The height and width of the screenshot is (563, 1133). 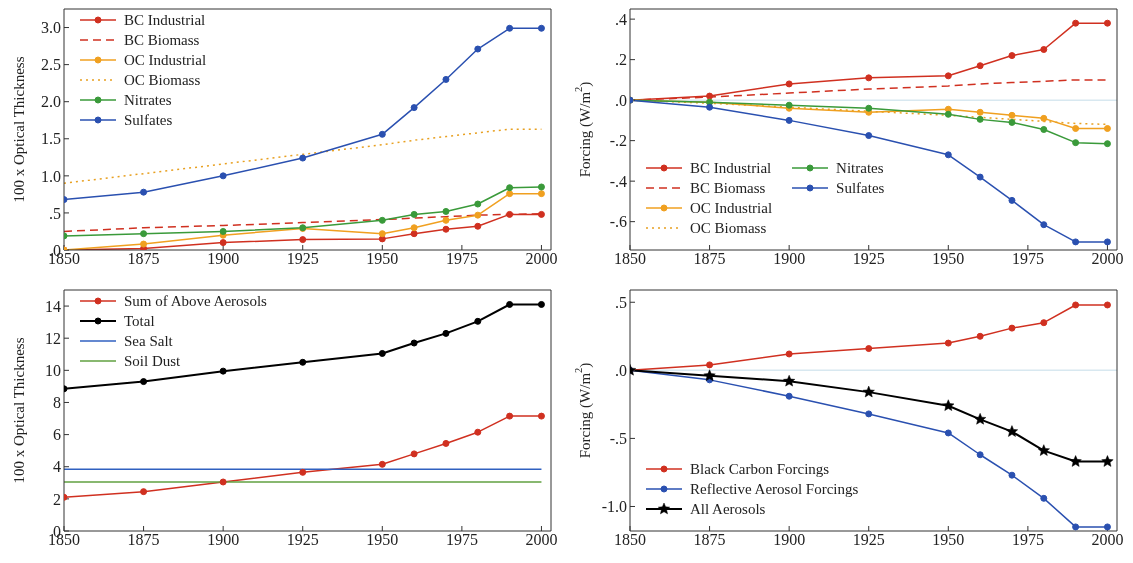 What do you see at coordinates (57, 467) in the screenshot?
I see `y-tick-label: 4` at bounding box center [57, 467].